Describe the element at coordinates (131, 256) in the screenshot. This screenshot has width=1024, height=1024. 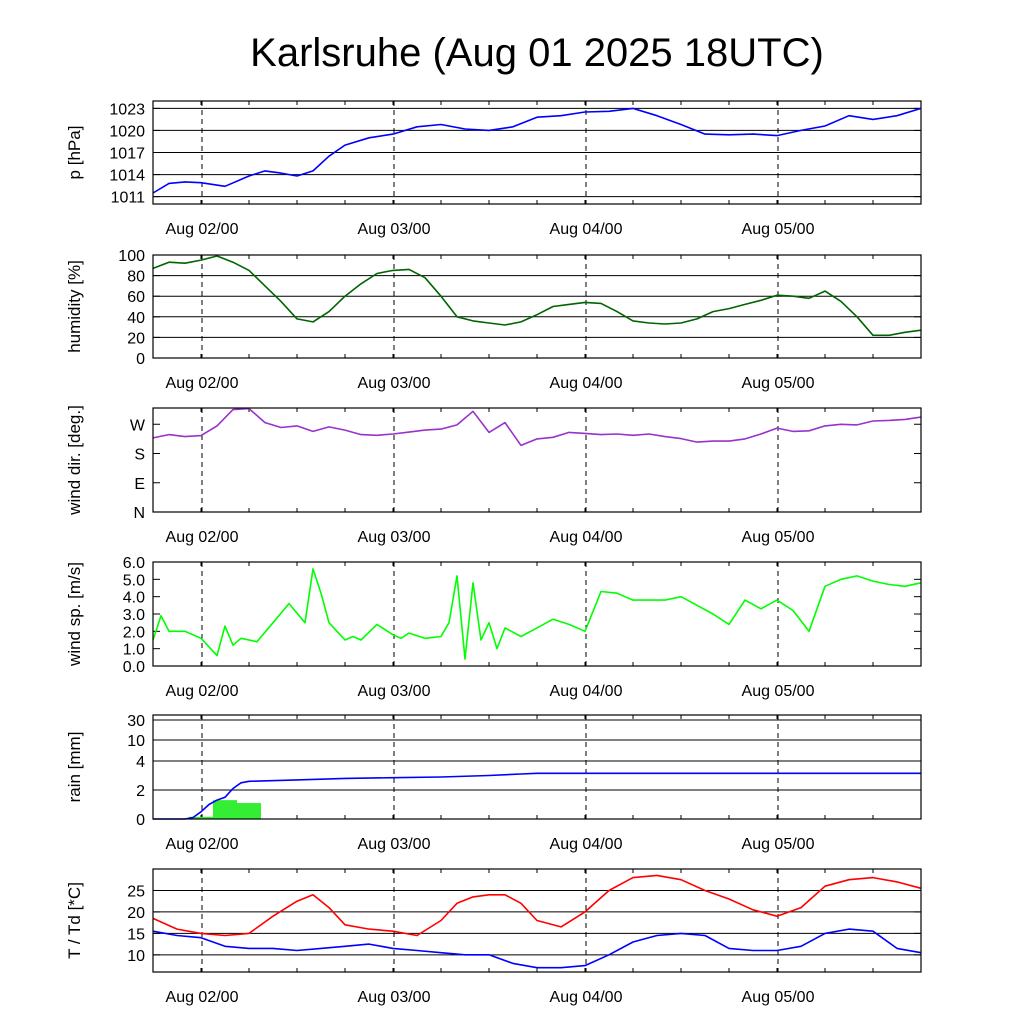
I see `y-tick-label: 100` at that location.